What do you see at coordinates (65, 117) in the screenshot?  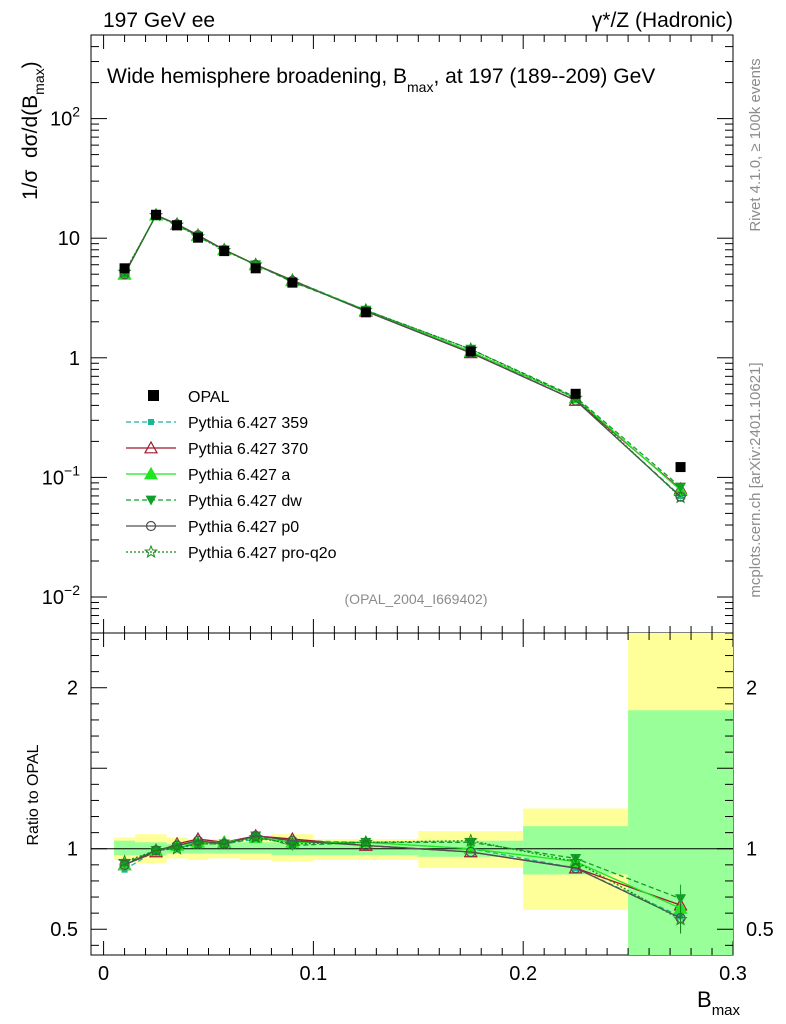 I see `y-tick-label: 10²` at bounding box center [65, 117].